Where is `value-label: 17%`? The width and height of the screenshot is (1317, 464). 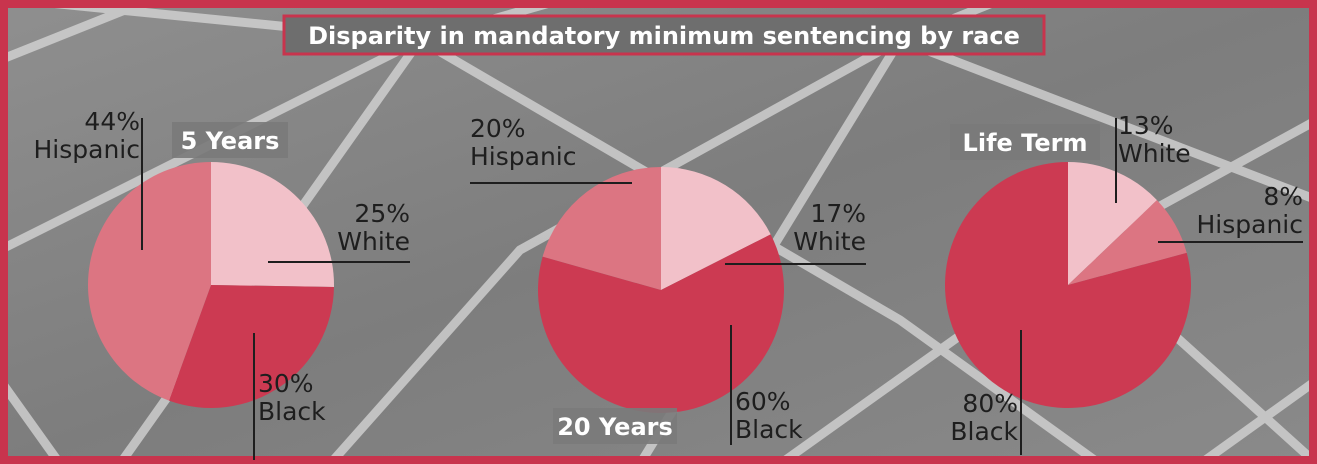 value-label: 17% is located at coordinates (838, 213).